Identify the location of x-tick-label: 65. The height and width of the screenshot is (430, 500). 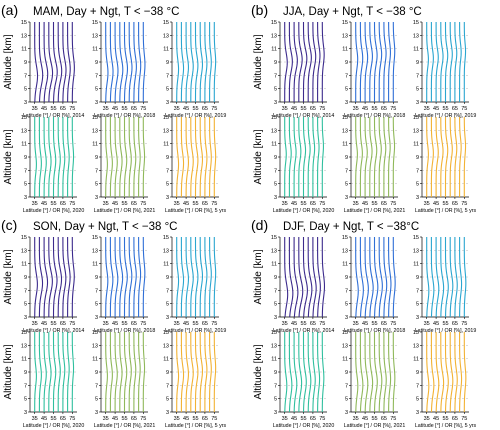
(205, 204).